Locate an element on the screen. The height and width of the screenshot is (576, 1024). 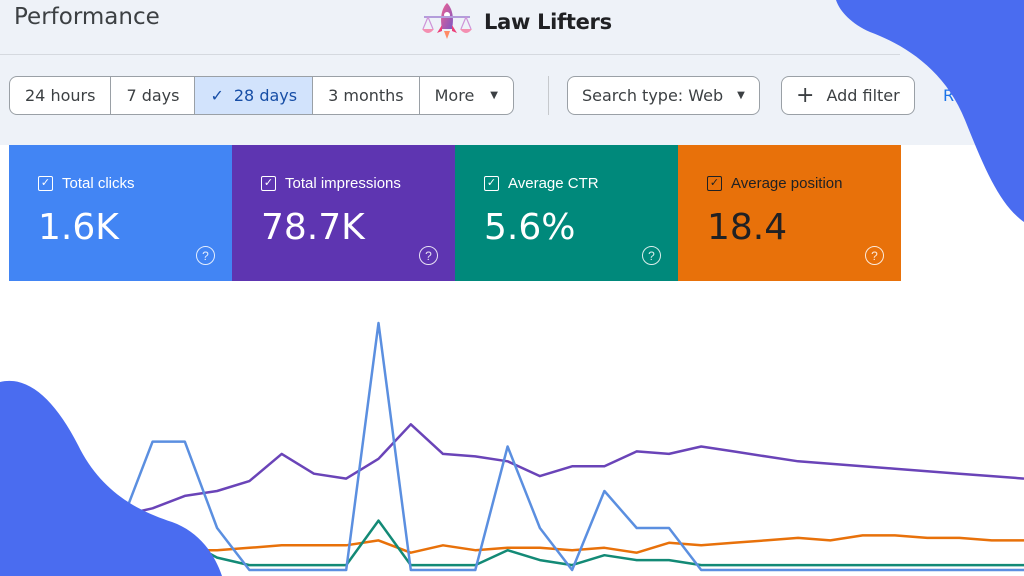
search-type-dropdown: Search type: Web ▼ is located at coordinates (663, 95).